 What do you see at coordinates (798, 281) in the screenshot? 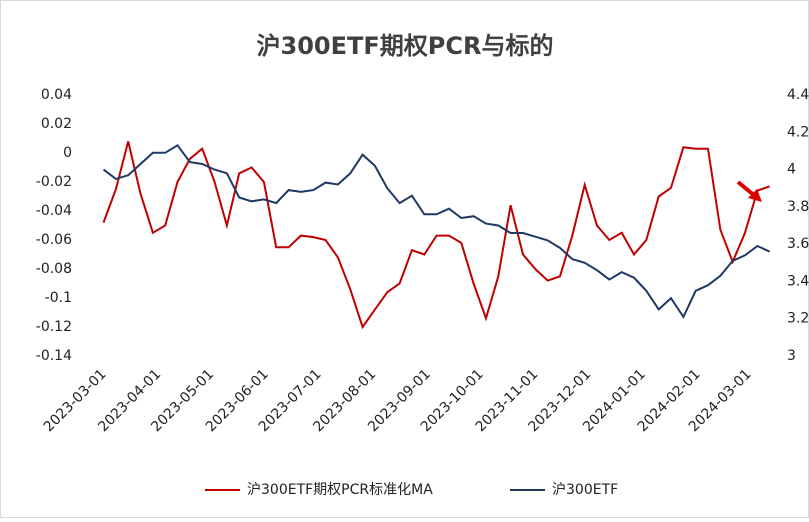
I see `y2-tick-label: 3.4` at bounding box center [798, 281].